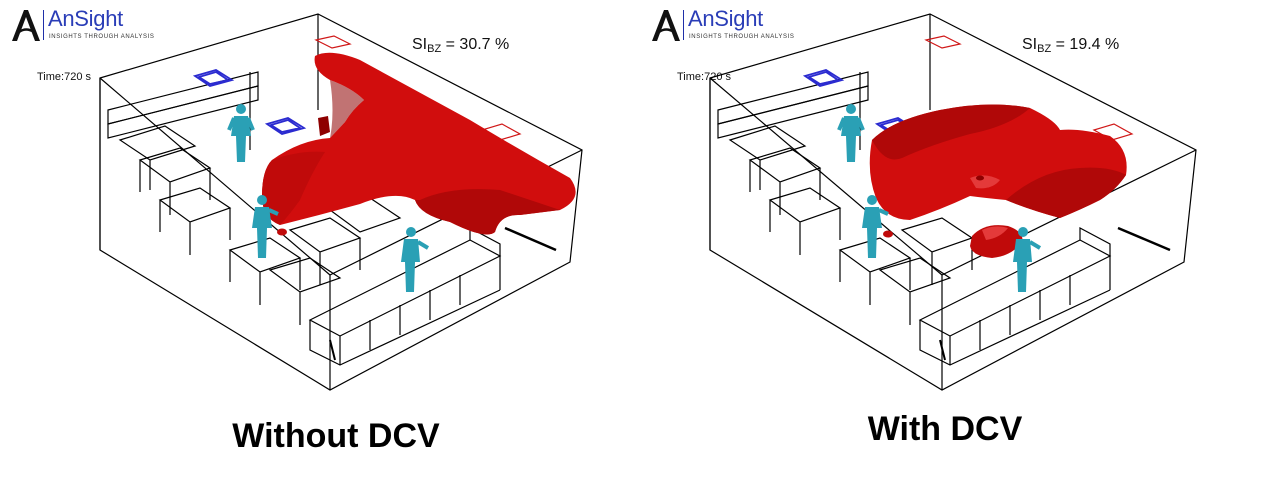 The image size is (1280, 477). I want to click on si-value-label: SIBZ = 30.7 %, so click(460, 45).